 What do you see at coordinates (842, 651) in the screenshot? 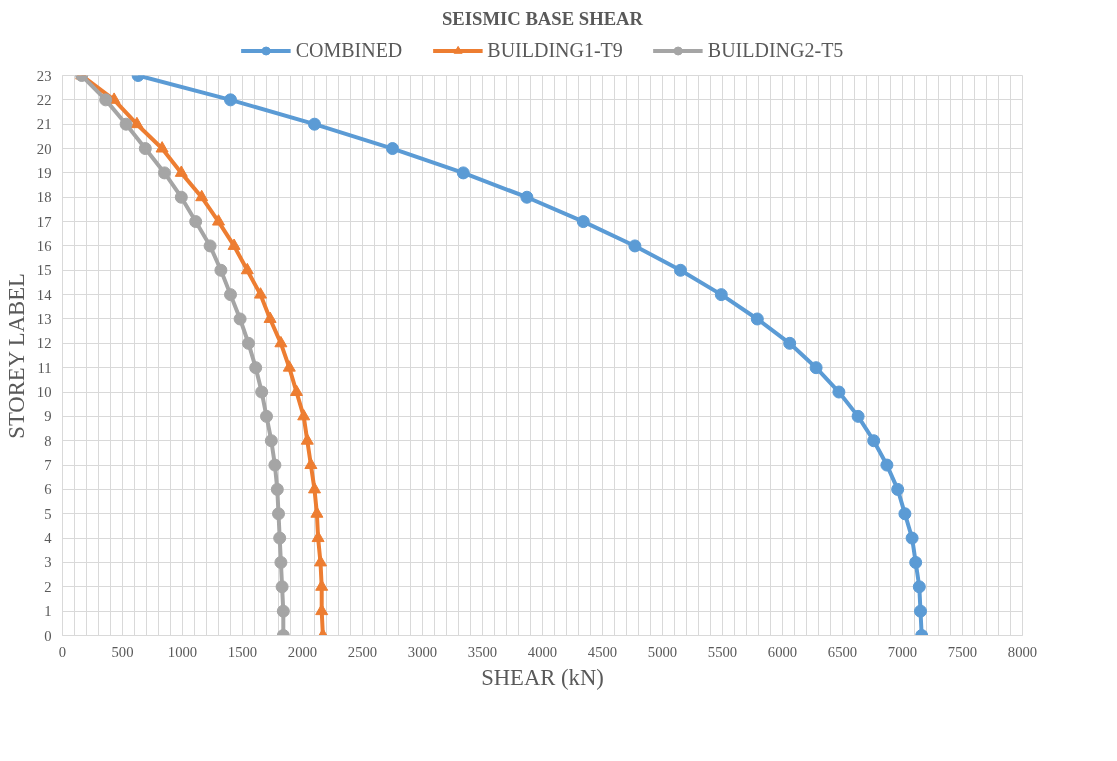
I see `x-tick-label: 6500` at bounding box center [842, 651].